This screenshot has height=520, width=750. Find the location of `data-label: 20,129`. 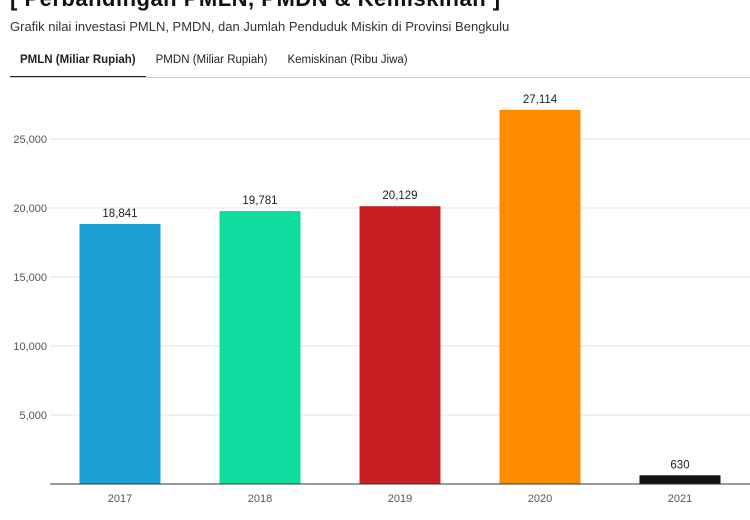

data-label: 20,129 is located at coordinates (399, 196).